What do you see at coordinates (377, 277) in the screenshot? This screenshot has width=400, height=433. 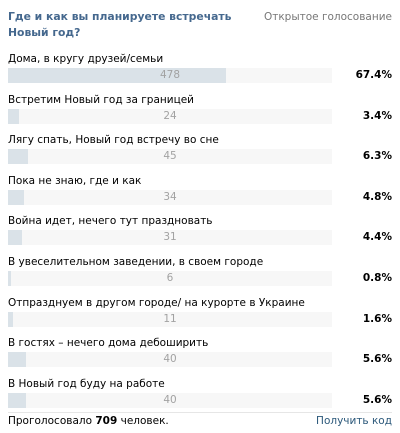 I see `poll-option-percent: 0.8%` at bounding box center [377, 277].